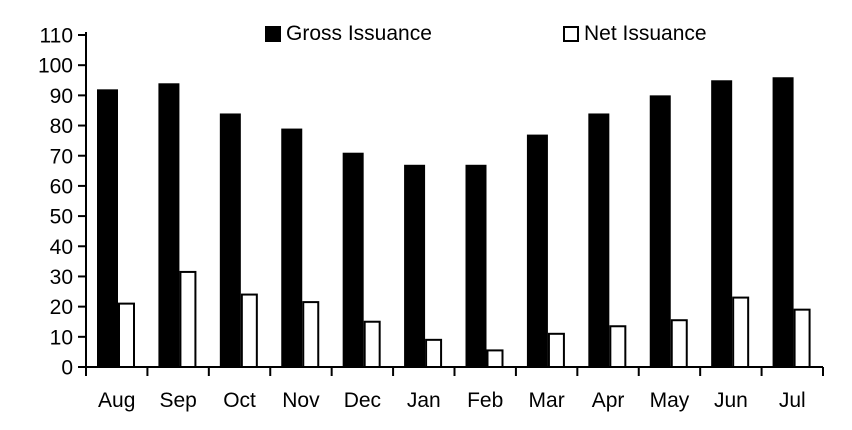 The height and width of the screenshot is (430, 852). What do you see at coordinates (434, 353) in the screenshot?
I see `bar-net-jan` at bounding box center [434, 353].